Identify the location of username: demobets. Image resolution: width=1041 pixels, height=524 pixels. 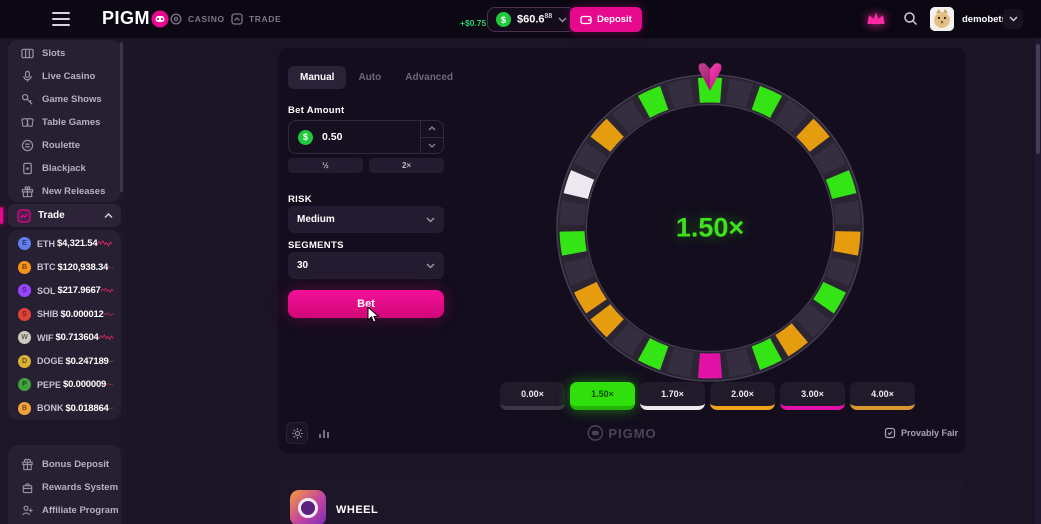
(984, 19).